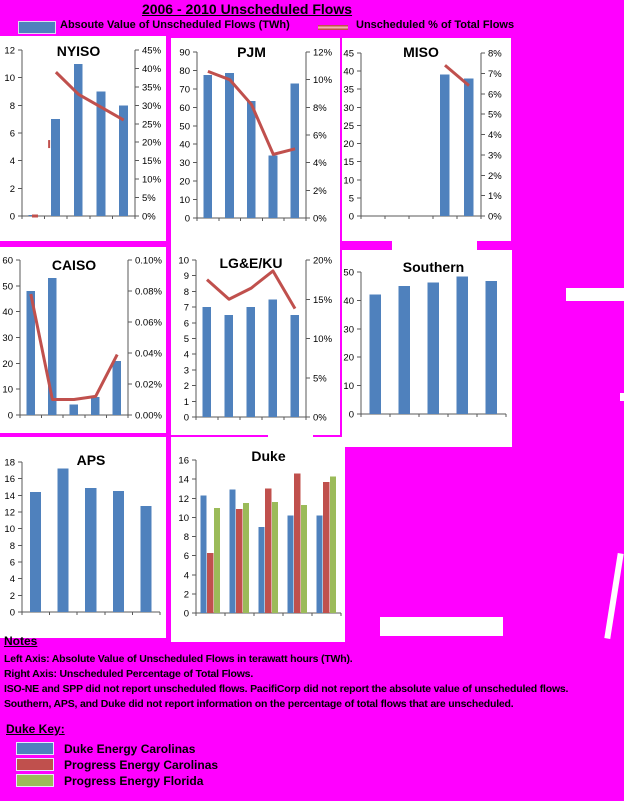  I want to click on right-axis-label: 2%, so click(320, 191).